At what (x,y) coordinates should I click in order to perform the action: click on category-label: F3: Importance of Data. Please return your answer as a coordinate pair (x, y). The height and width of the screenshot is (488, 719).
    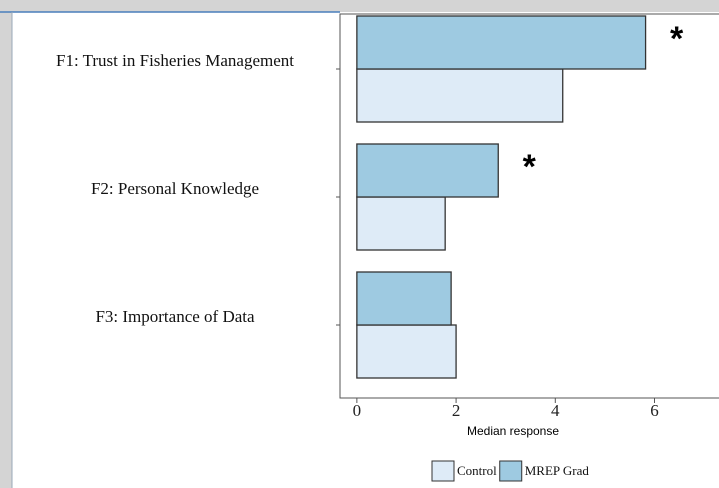
    Looking at the image, I should click on (175, 316).